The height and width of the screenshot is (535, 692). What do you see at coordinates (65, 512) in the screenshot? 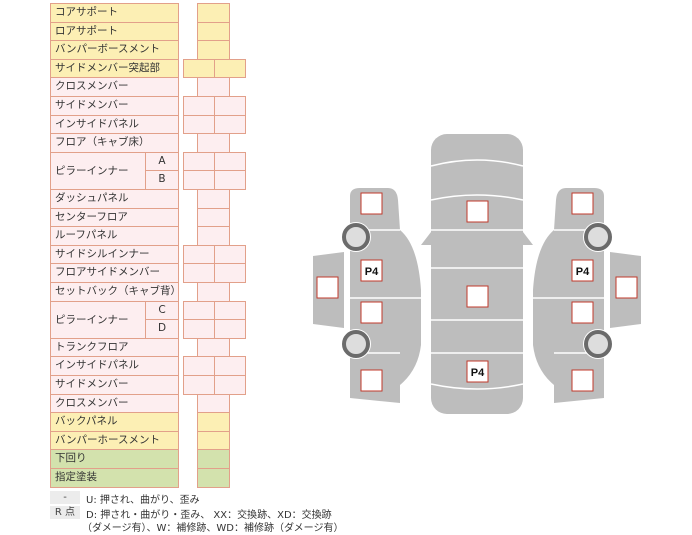
I see `legend-key-r: R 点` at bounding box center [65, 512].